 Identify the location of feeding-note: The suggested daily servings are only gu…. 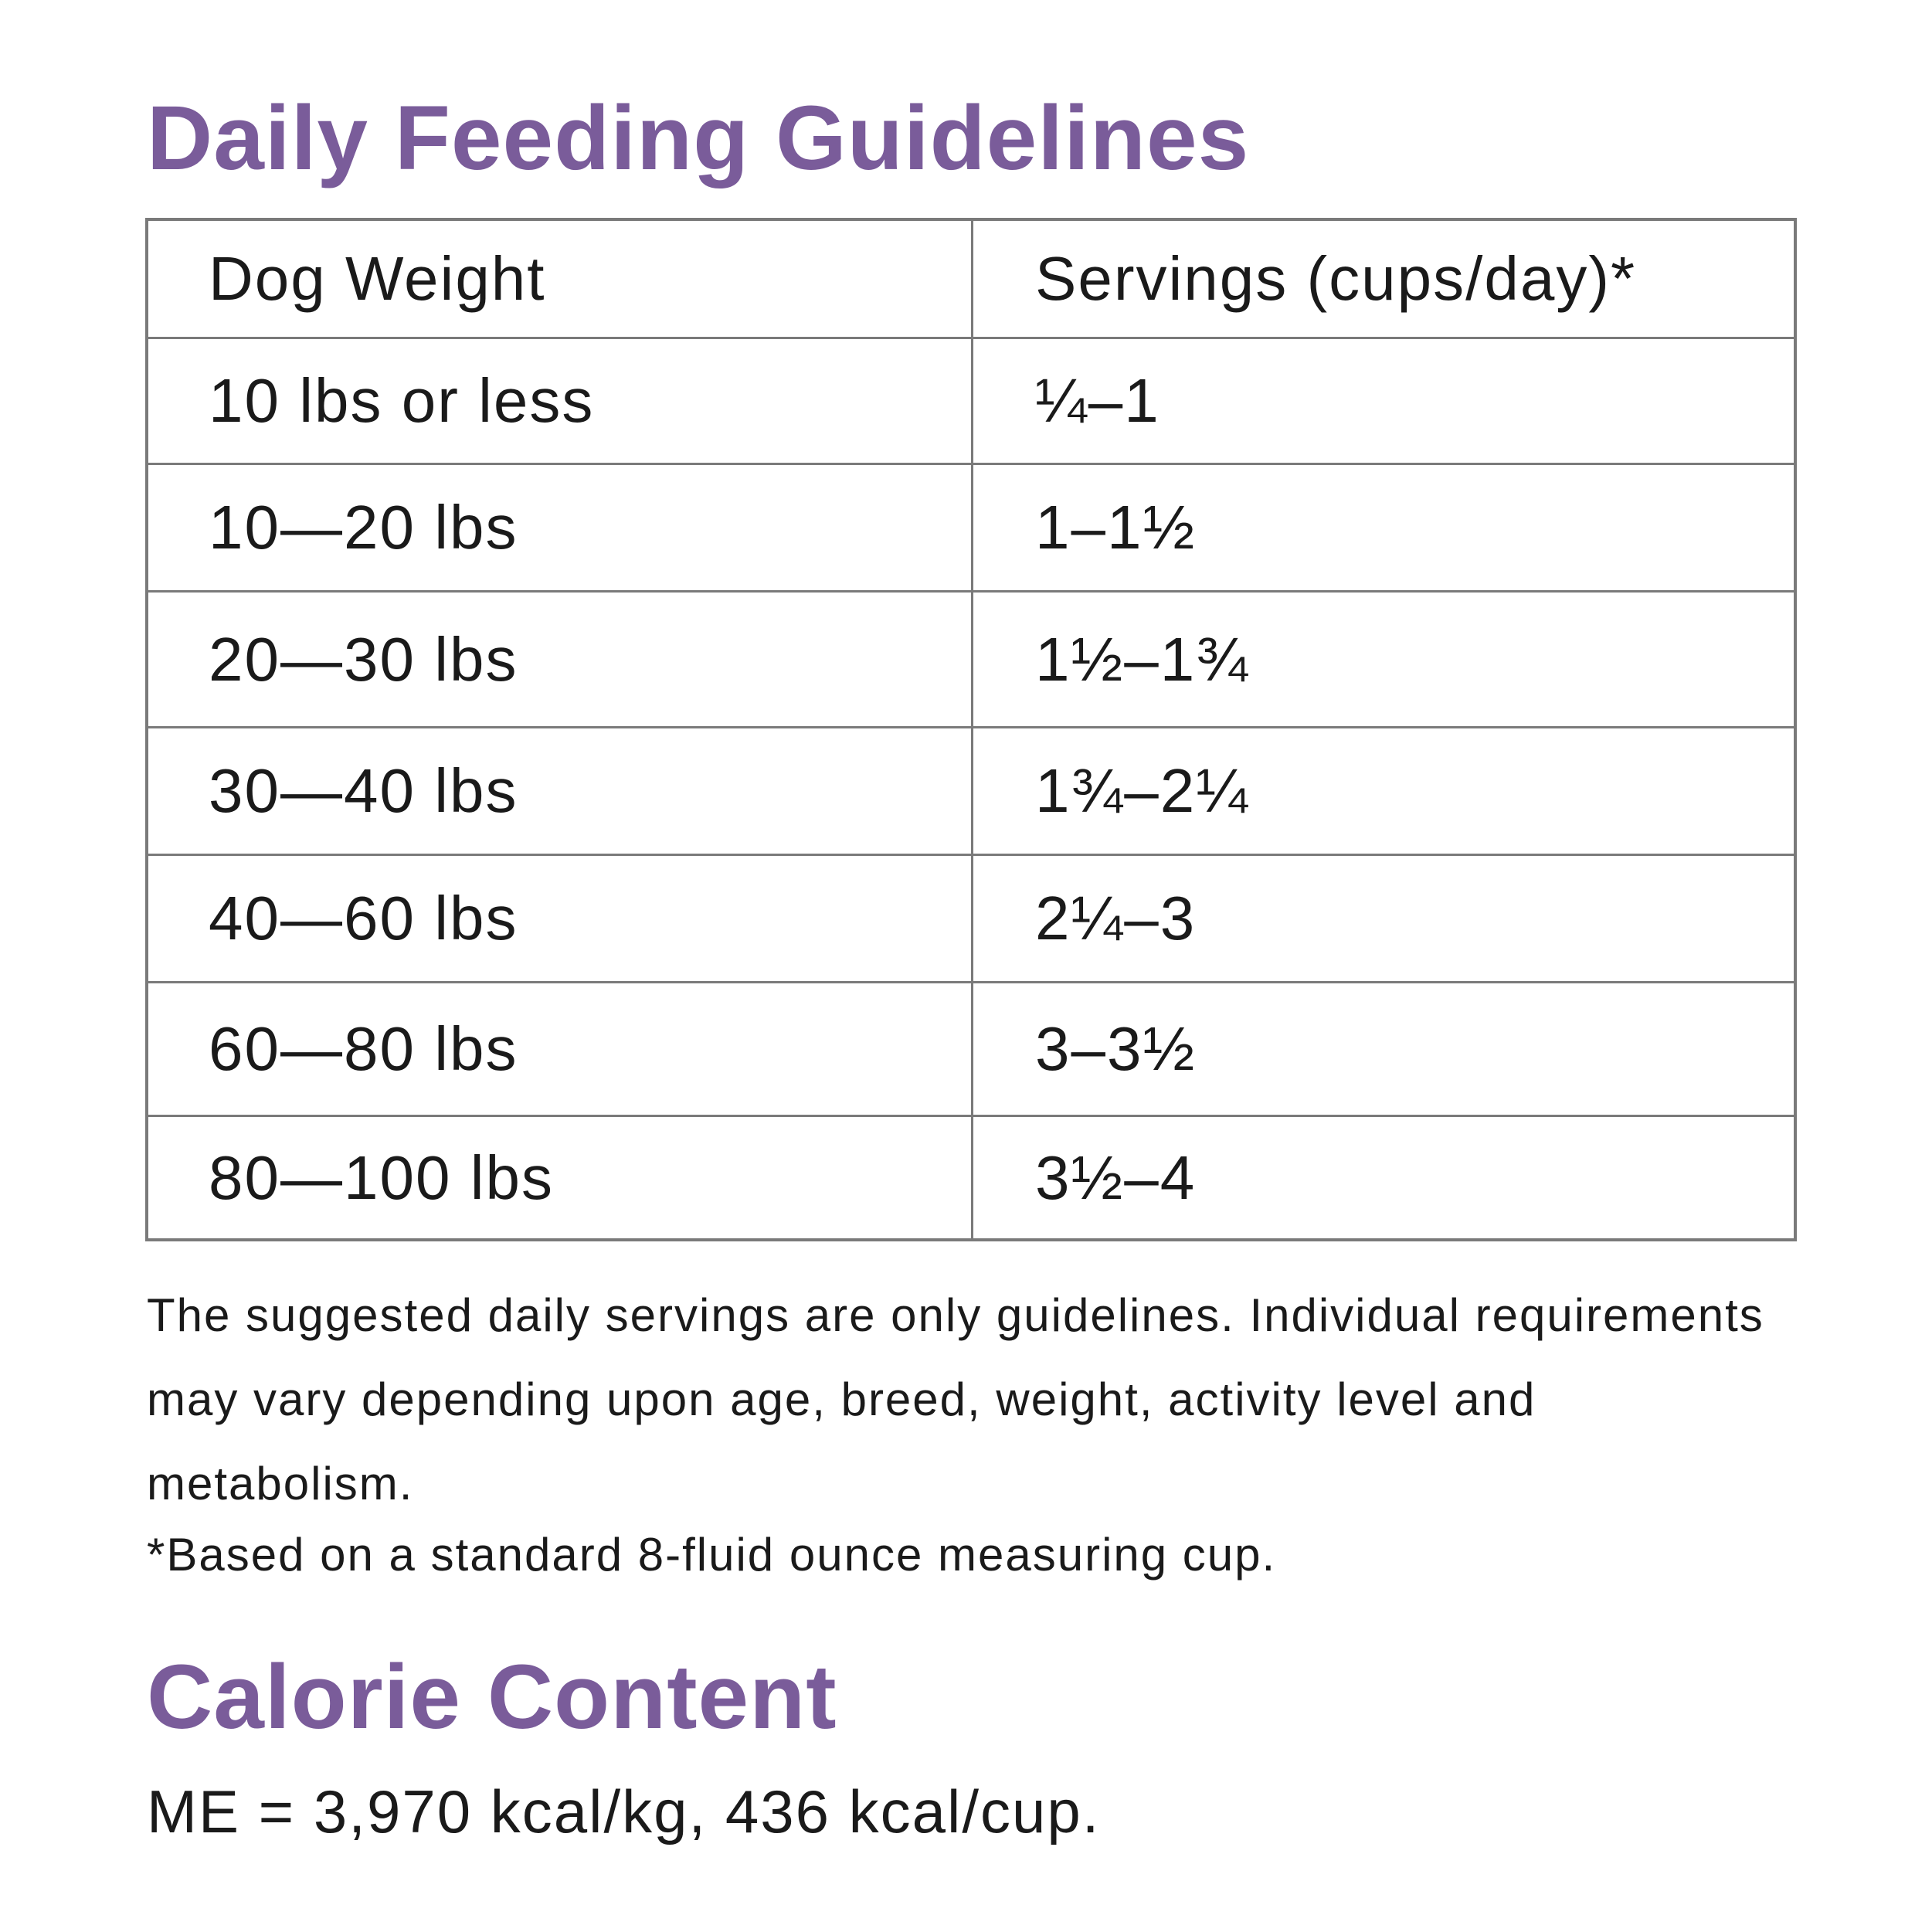
(956, 1399).